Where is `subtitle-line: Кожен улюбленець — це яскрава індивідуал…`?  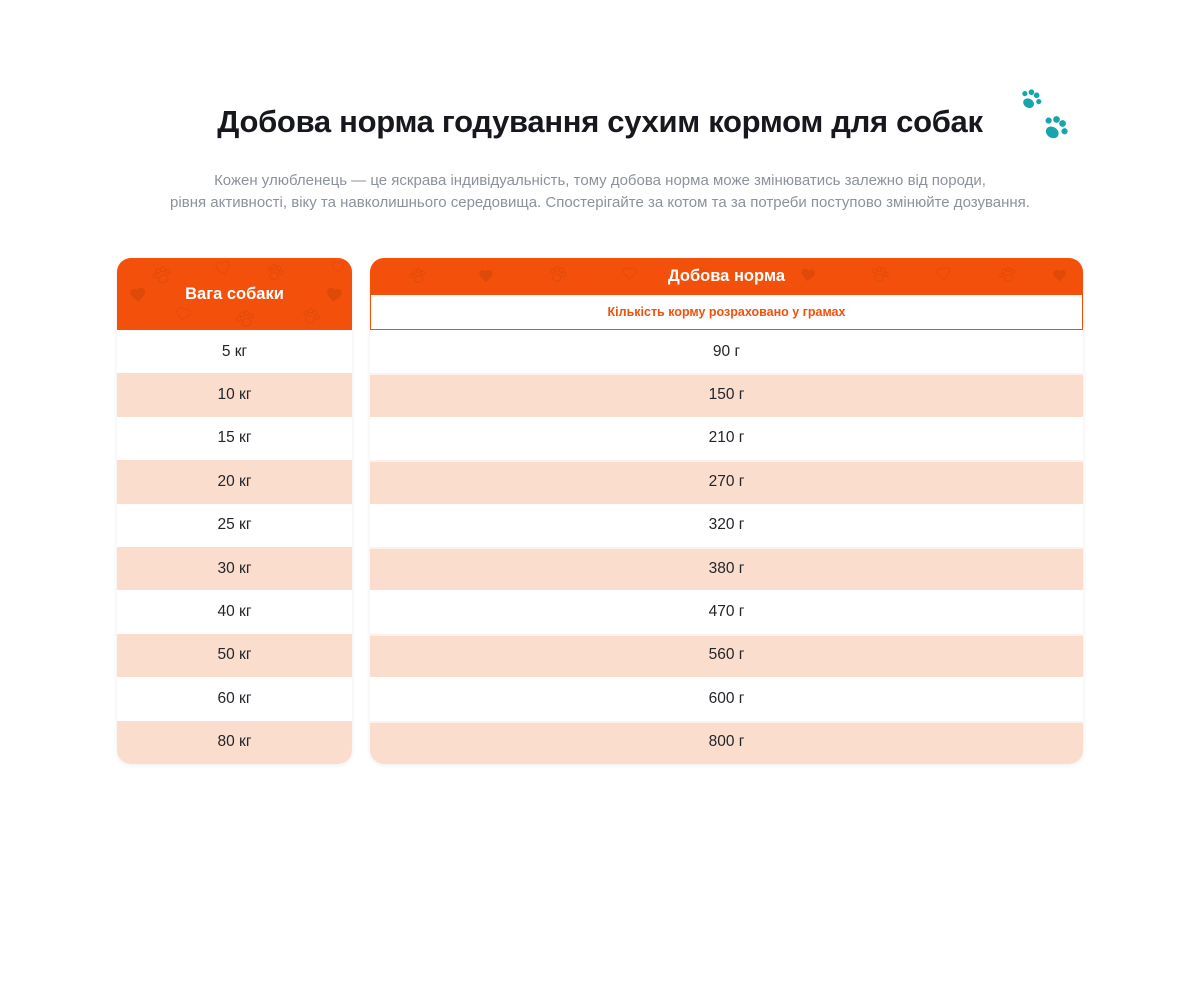 subtitle-line: Кожен улюбленець — це яскрава індивідуал… is located at coordinates (600, 180).